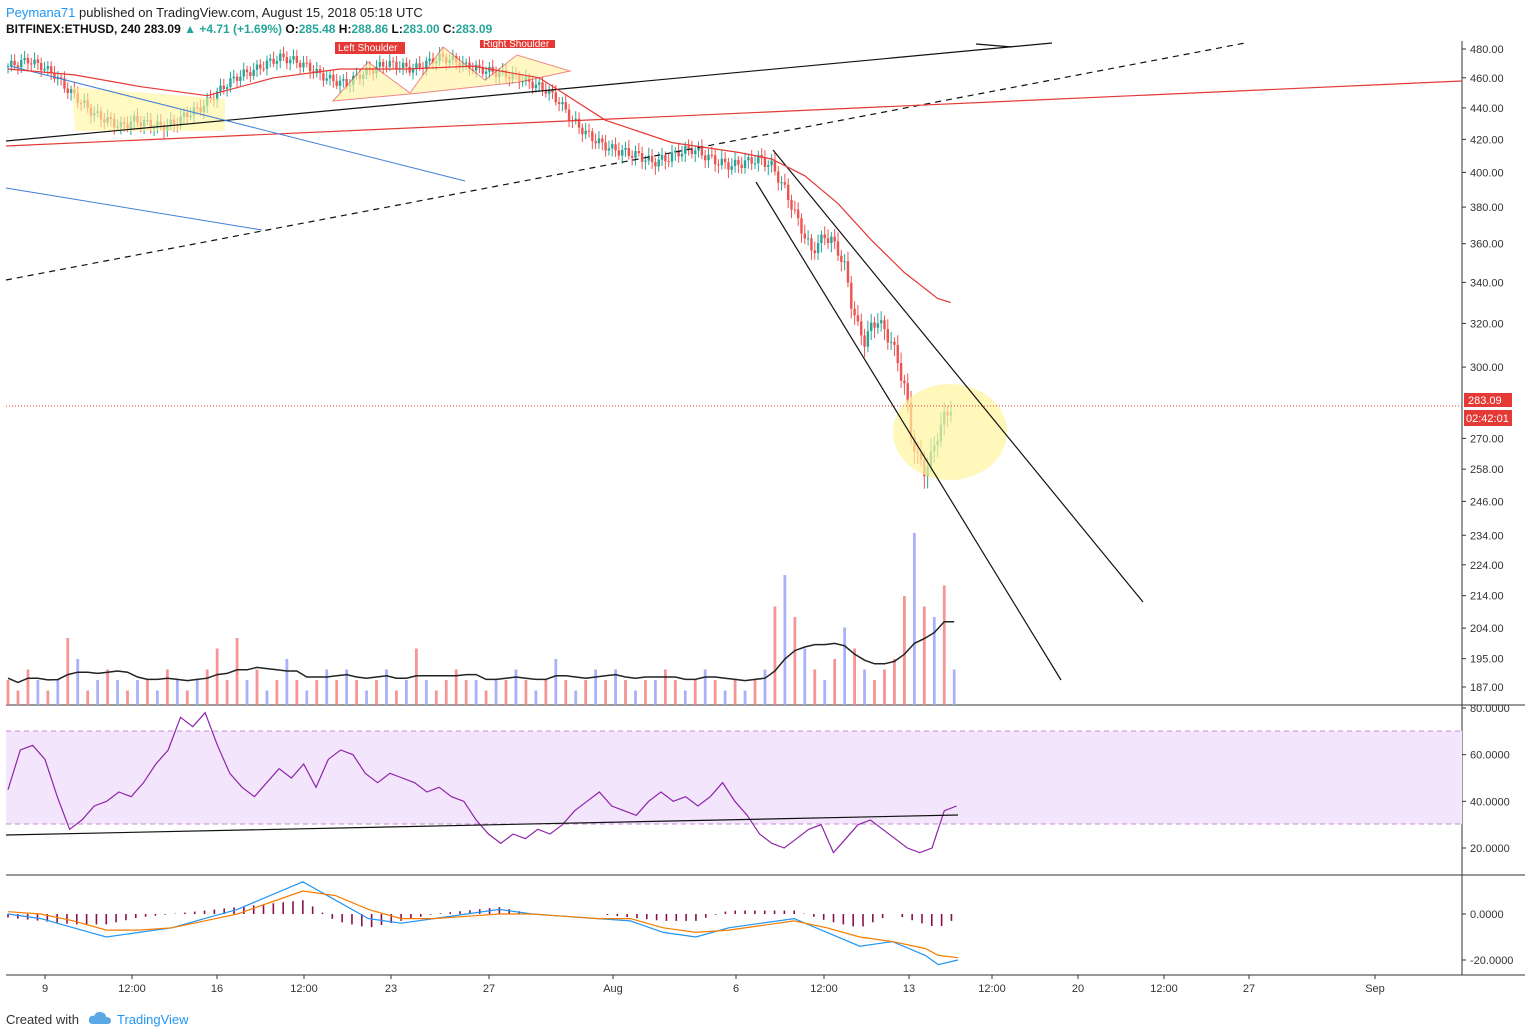 The image size is (1525, 1036). Describe the element at coordinates (1486, 779) in the screenshot. I see `rsi-axis: 80.0000 60.0000 40.0000 20.0000` at that location.